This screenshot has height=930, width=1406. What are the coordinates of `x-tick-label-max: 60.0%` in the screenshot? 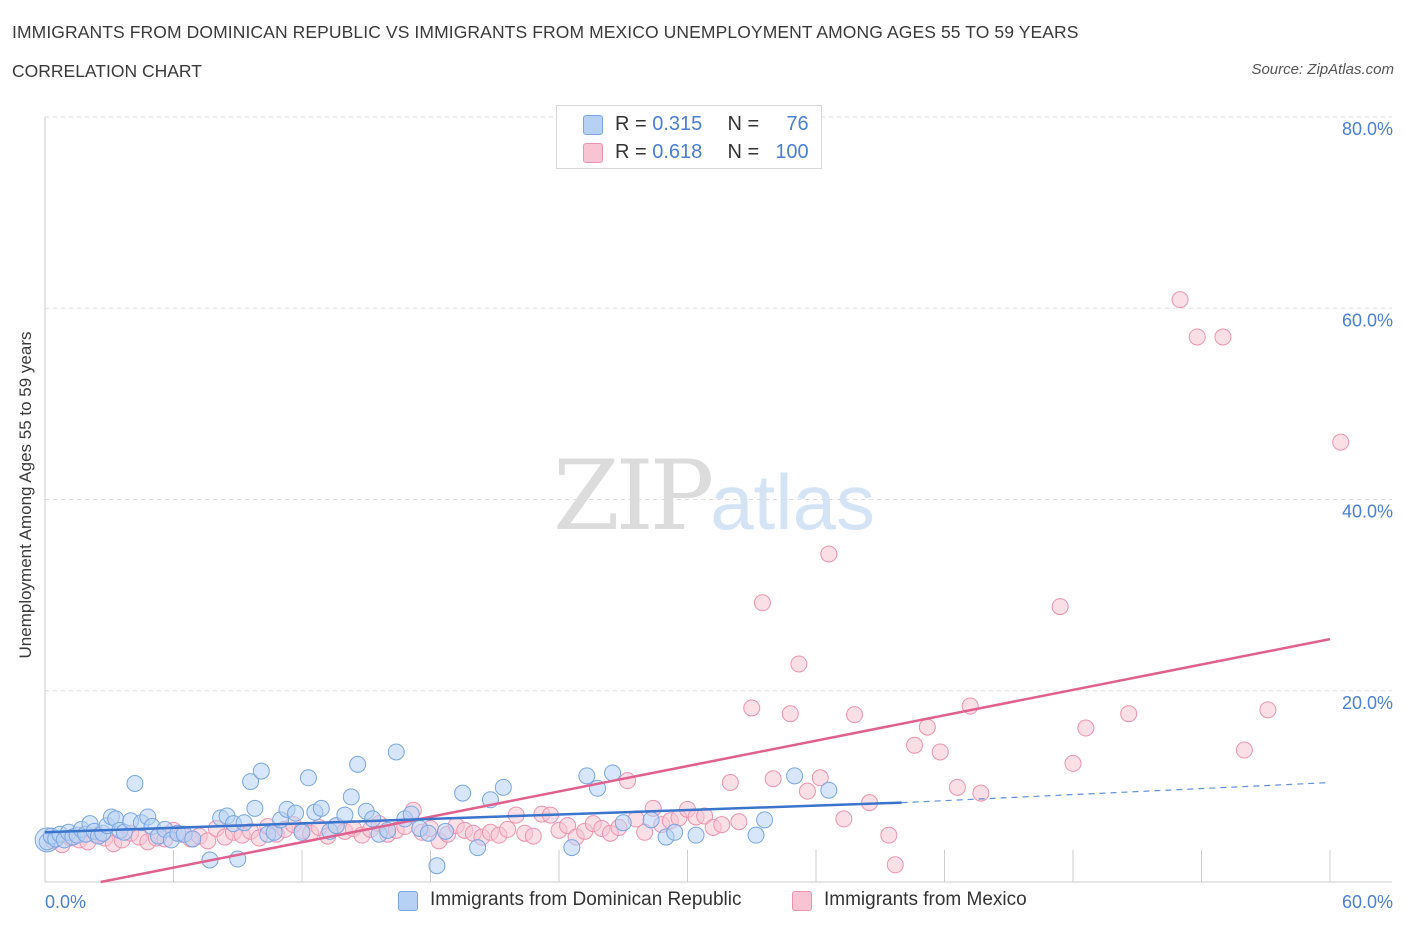 It's located at (1367, 902).